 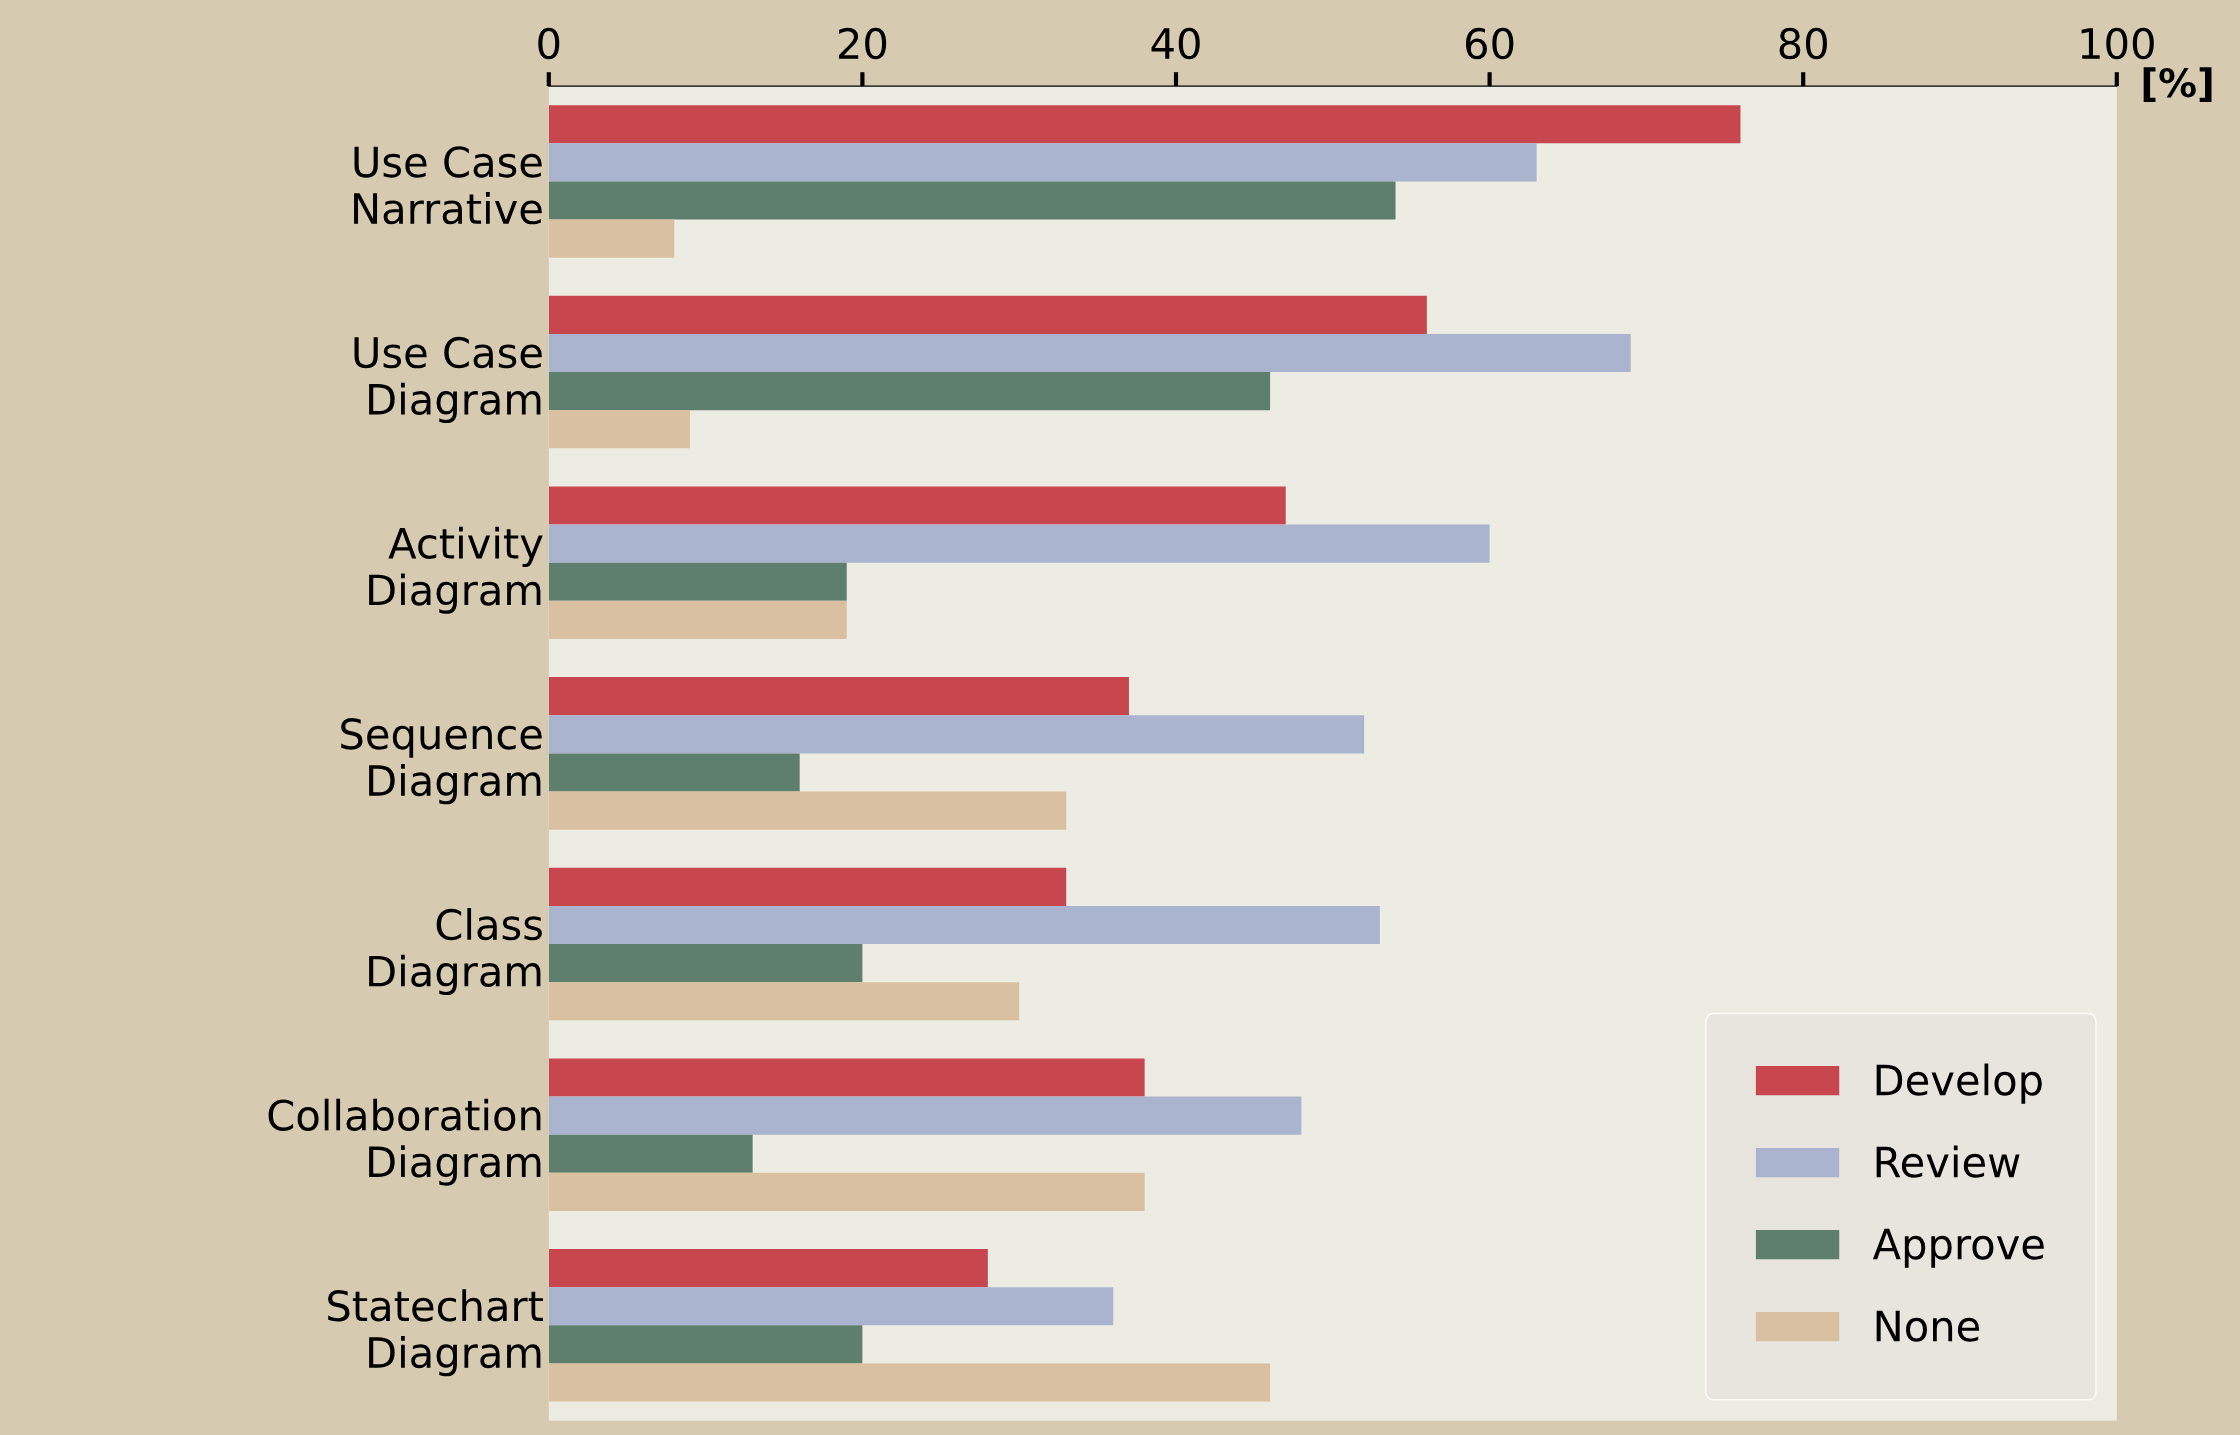 What do you see at coordinates (2117, 43) in the screenshot?
I see `x-tick-label: 100` at bounding box center [2117, 43].